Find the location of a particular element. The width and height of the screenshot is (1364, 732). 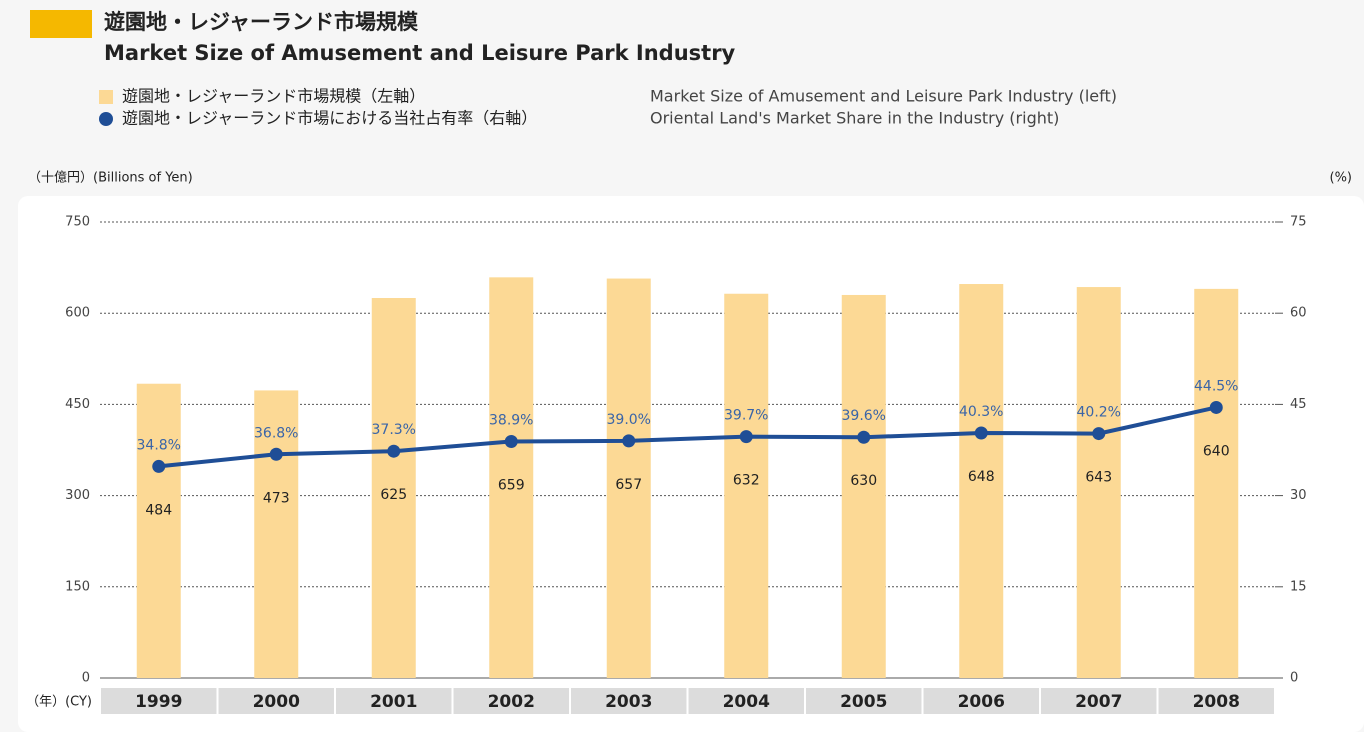

line-value-label: 37.3% is located at coordinates (394, 430).